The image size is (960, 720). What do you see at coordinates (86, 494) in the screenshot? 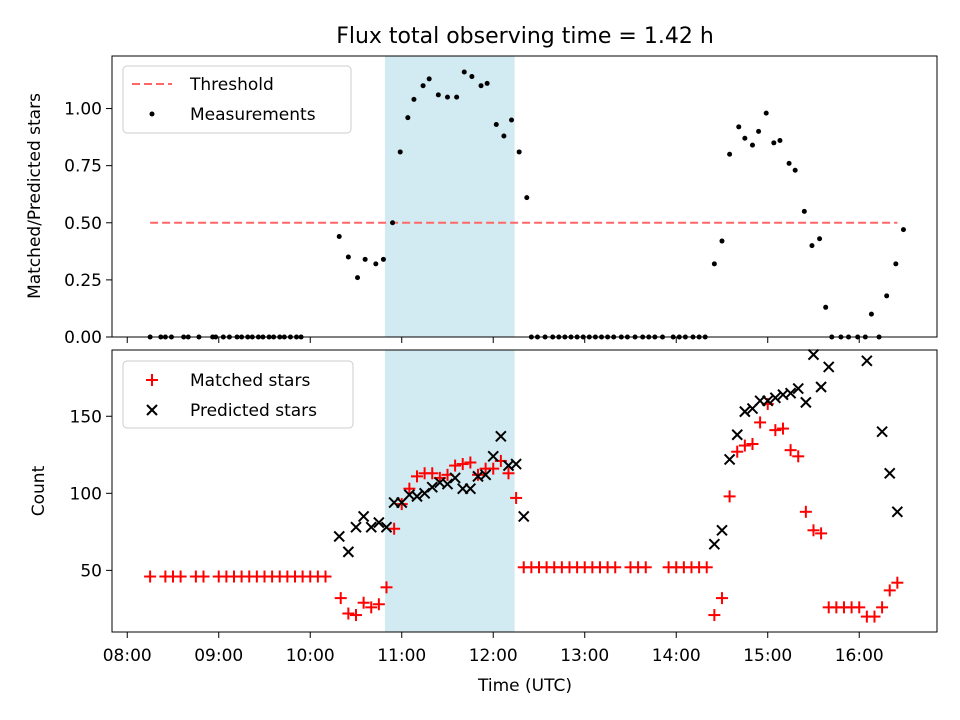
I see `count-y-tick-label: 100` at bounding box center [86, 494].